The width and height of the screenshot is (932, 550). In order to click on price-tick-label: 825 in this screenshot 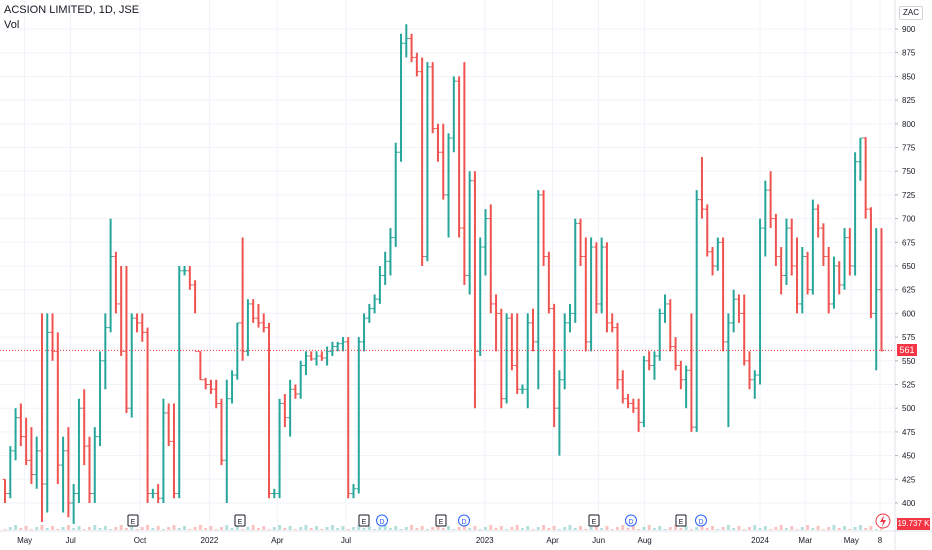, I will do `click(909, 100)`.